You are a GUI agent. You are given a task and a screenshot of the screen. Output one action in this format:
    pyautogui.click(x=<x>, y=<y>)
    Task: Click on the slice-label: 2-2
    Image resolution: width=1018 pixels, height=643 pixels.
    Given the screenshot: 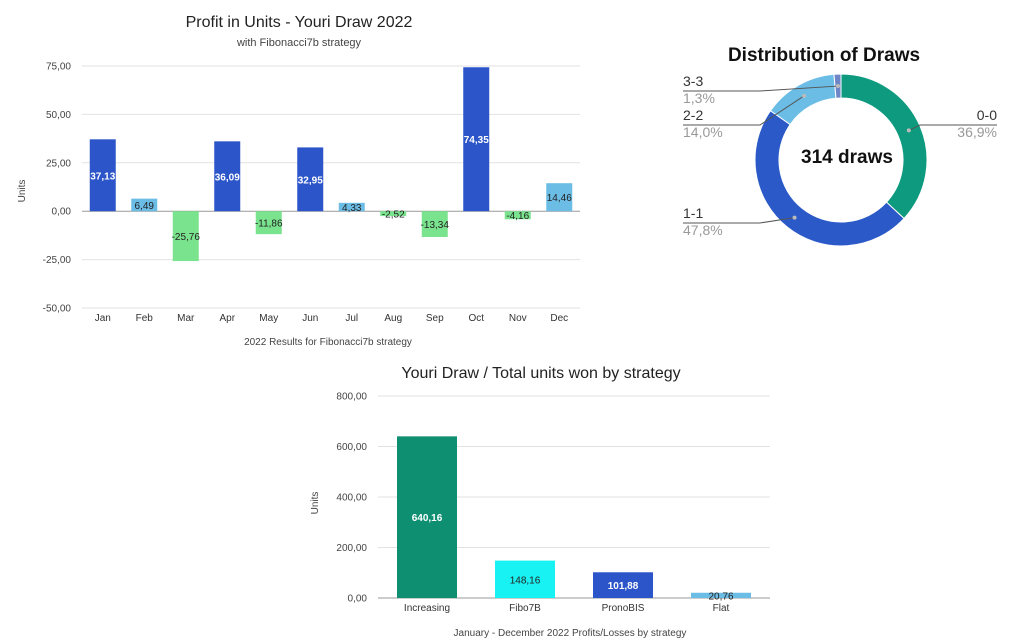 What is the action you would take?
    pyautogui.click(x=693, y=115)
    